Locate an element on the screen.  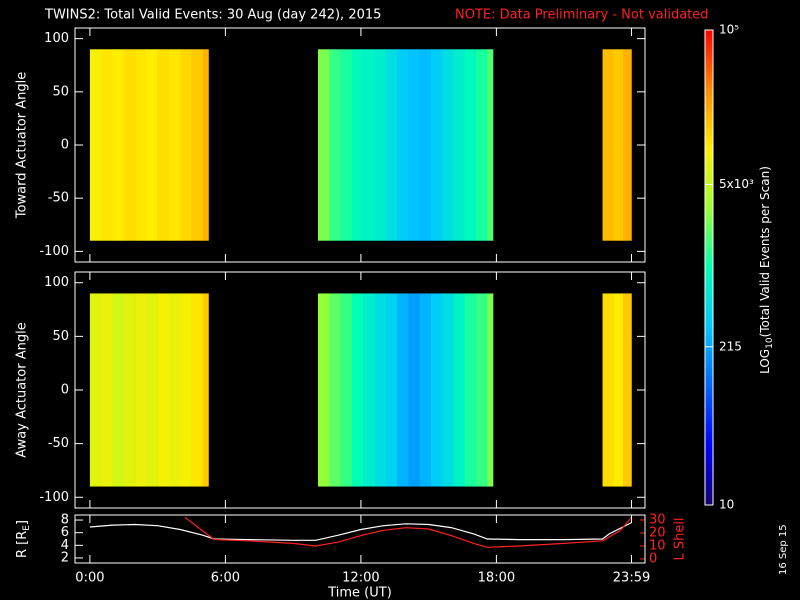
y-axis-label: R [RE] is located at coordinates (23, 539).